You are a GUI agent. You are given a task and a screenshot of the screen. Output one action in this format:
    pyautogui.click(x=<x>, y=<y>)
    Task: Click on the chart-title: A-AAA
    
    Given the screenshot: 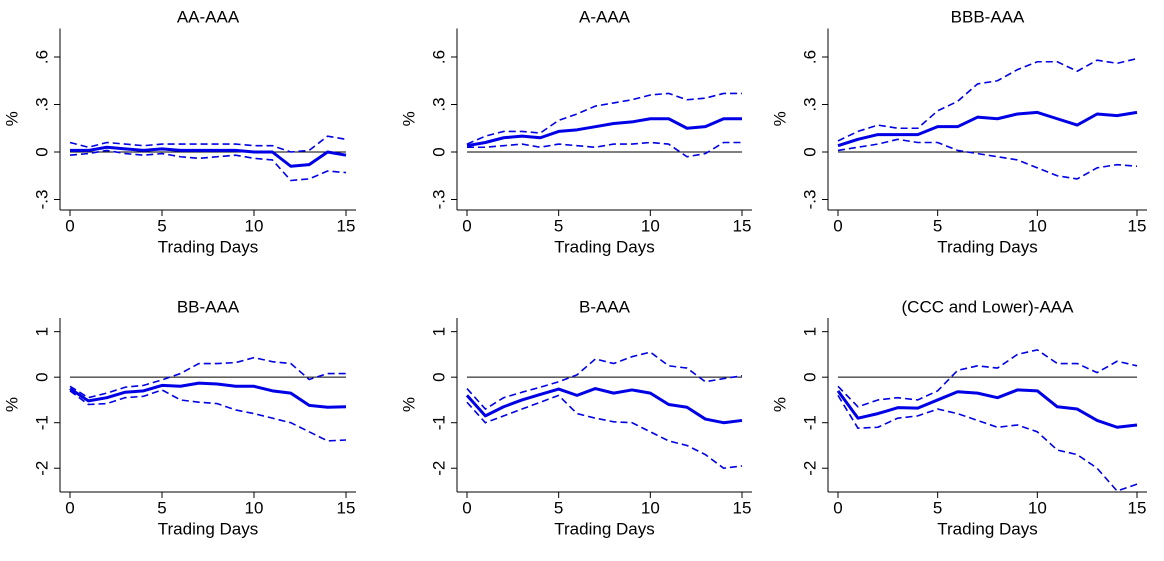 What is the action you would take?
    pyautogui.click(x=605, y=16)
    